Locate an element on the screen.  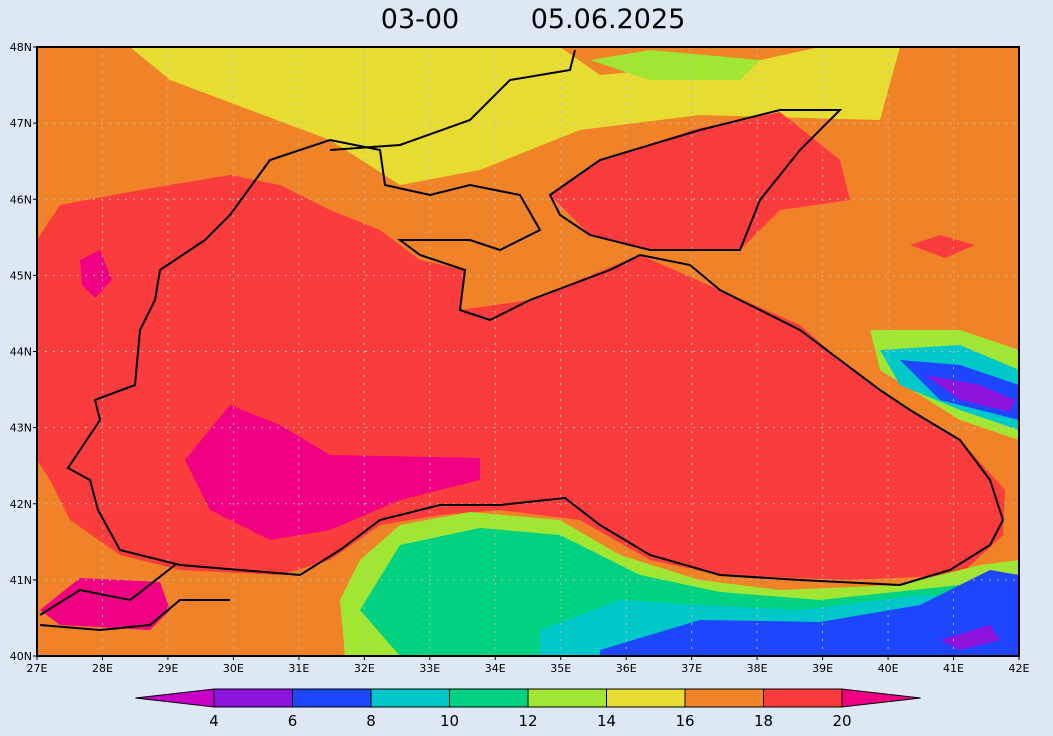
lon-label: 38E is located at coordinates (757, 668).